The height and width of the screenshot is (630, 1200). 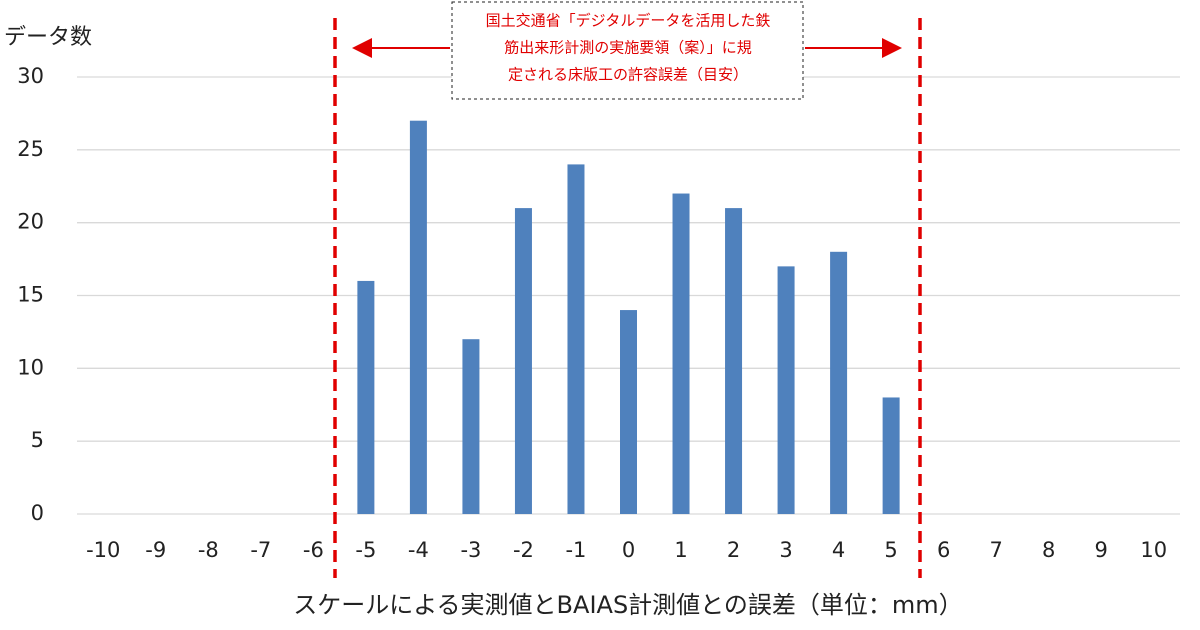 What do you see at coordinates (30, 295) in the screenshot?
I see `y-tick-label: 15` at bounding box center [30, 295].